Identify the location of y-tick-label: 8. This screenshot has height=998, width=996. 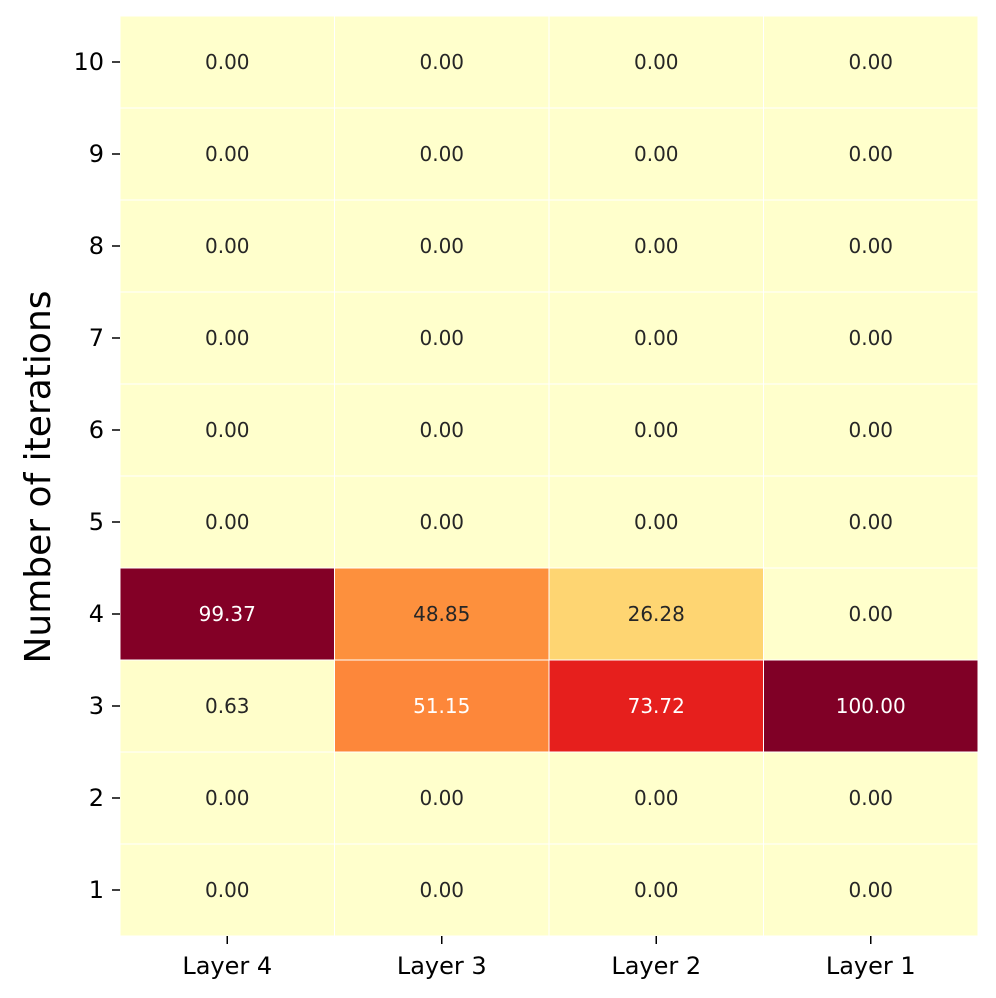
(96, 246).